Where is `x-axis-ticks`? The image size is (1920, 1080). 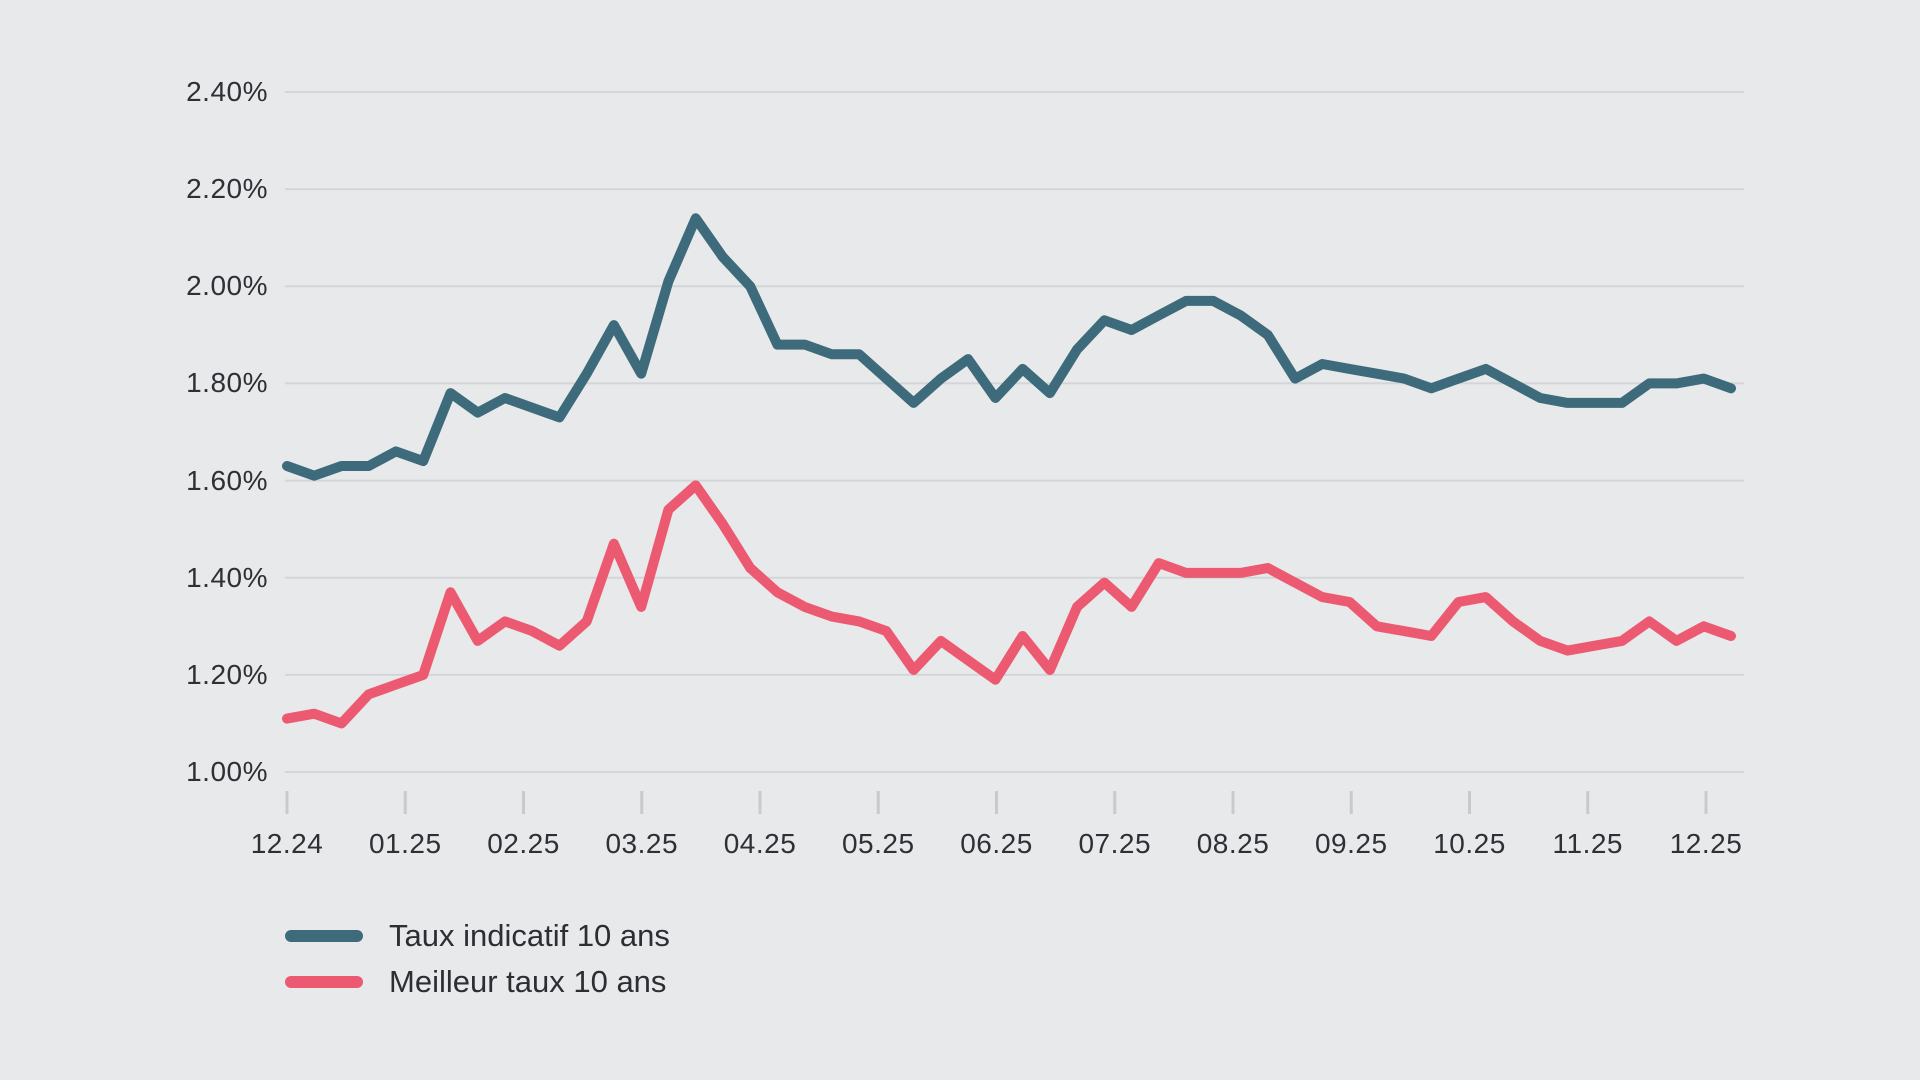
x-axis-ticks is located at coordinates (996, 802).